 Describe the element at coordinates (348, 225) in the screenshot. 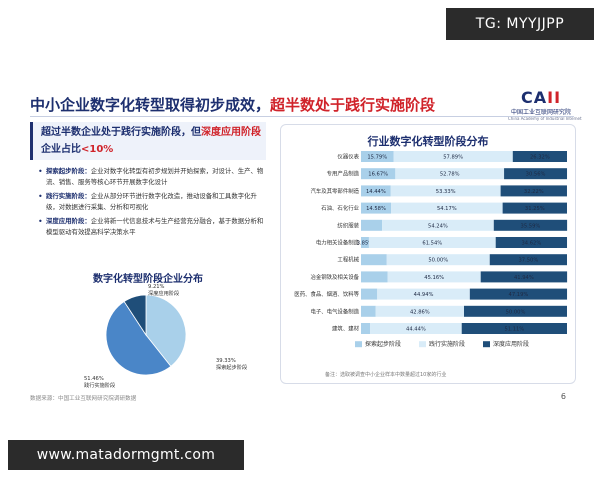

I see `category-label: 纺织服装` at that location.